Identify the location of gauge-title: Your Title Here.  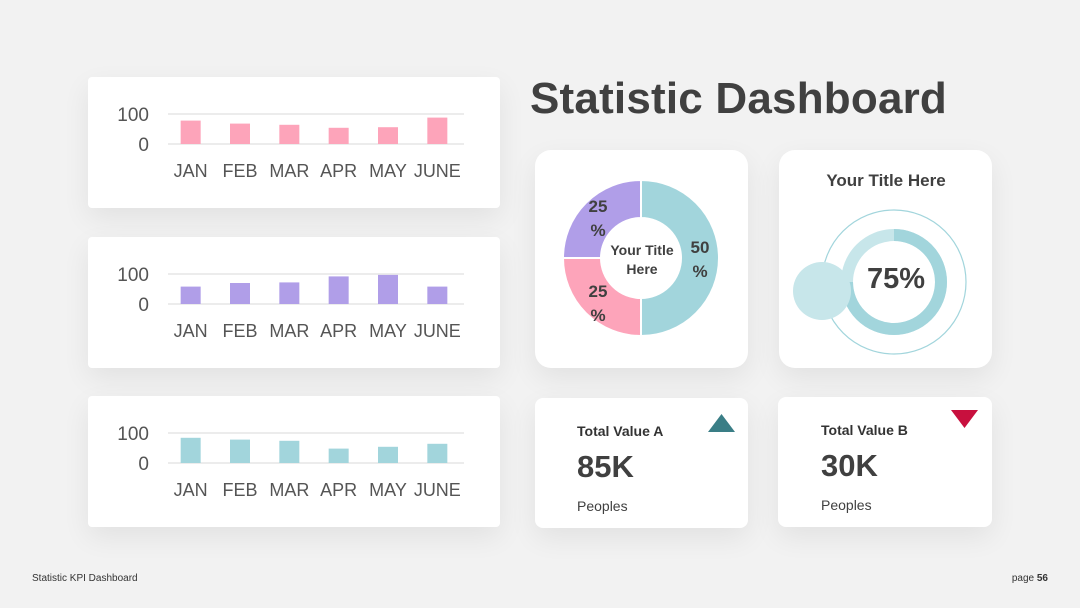
(886, 180).